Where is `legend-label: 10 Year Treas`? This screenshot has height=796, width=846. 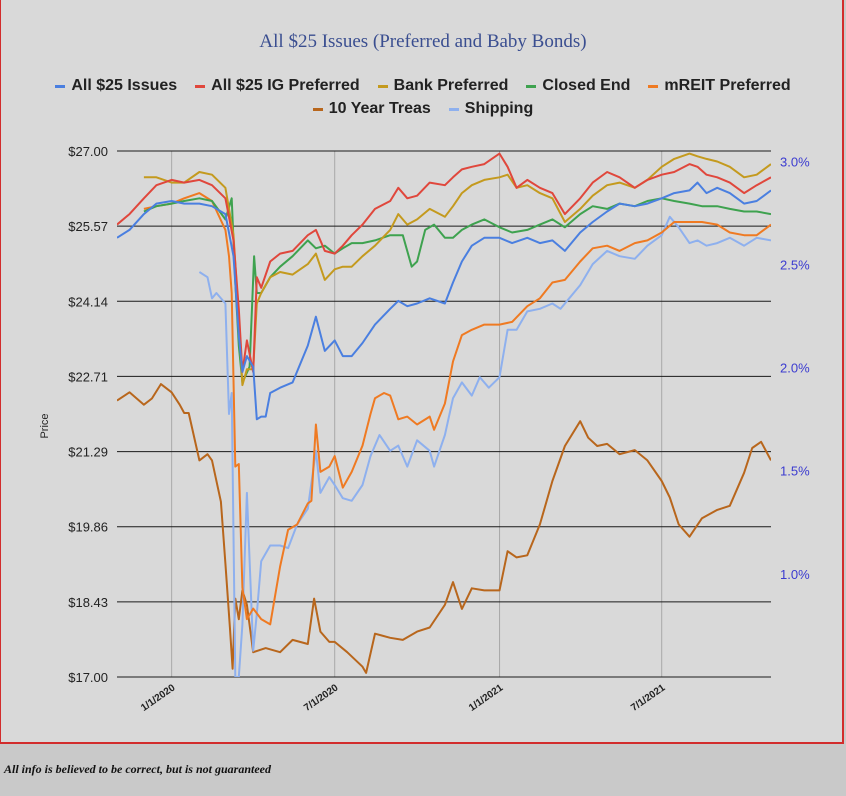
legend-label: 10 Year Treas is located at coordinates (379, 108).